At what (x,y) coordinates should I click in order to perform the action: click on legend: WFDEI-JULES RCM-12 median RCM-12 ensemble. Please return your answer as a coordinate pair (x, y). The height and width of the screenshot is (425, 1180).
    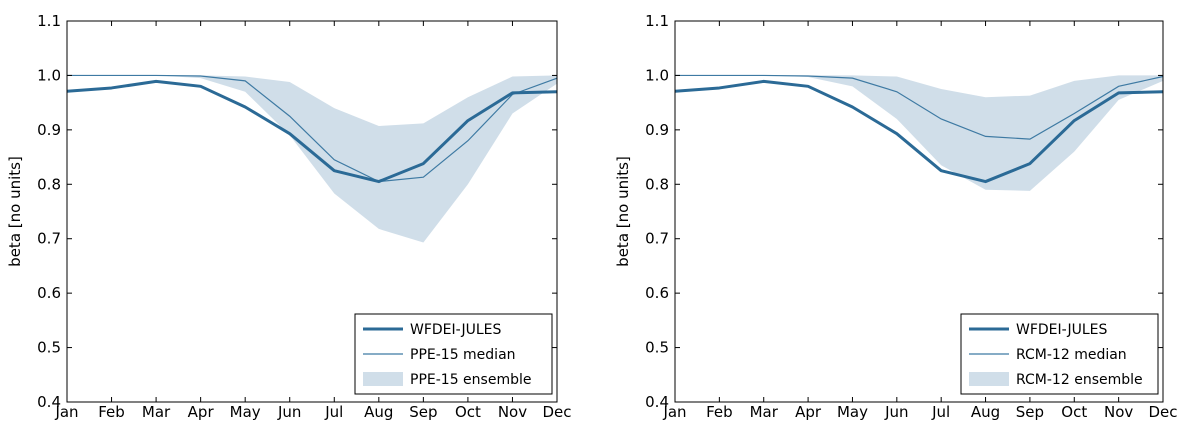
    Looking at the image, I should click on (1059, 354).